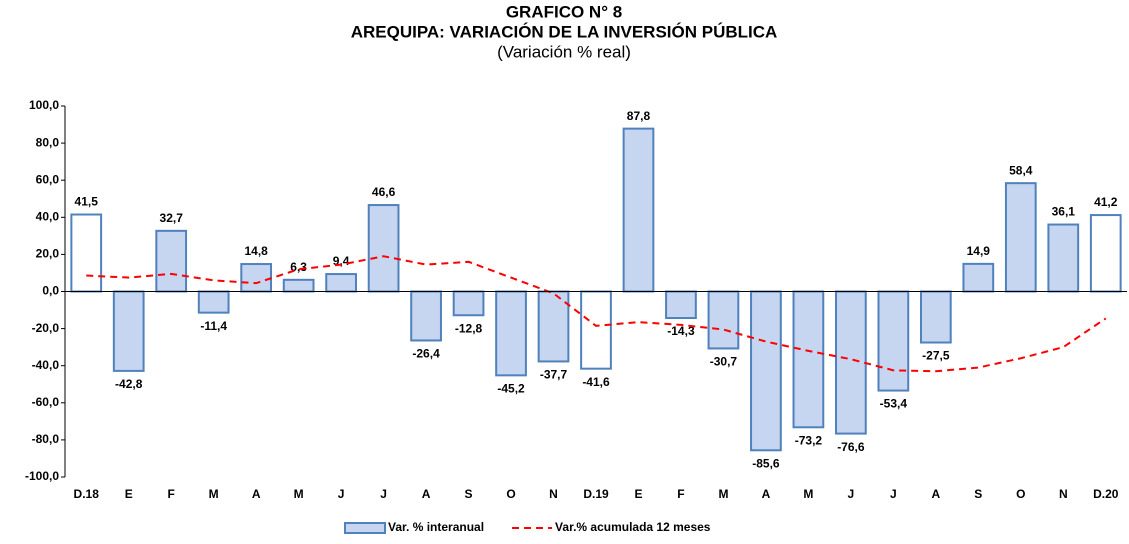  Describe the element at coordinates (681, 331) in the screenshot. I see `value-label: -14,3` at that location.